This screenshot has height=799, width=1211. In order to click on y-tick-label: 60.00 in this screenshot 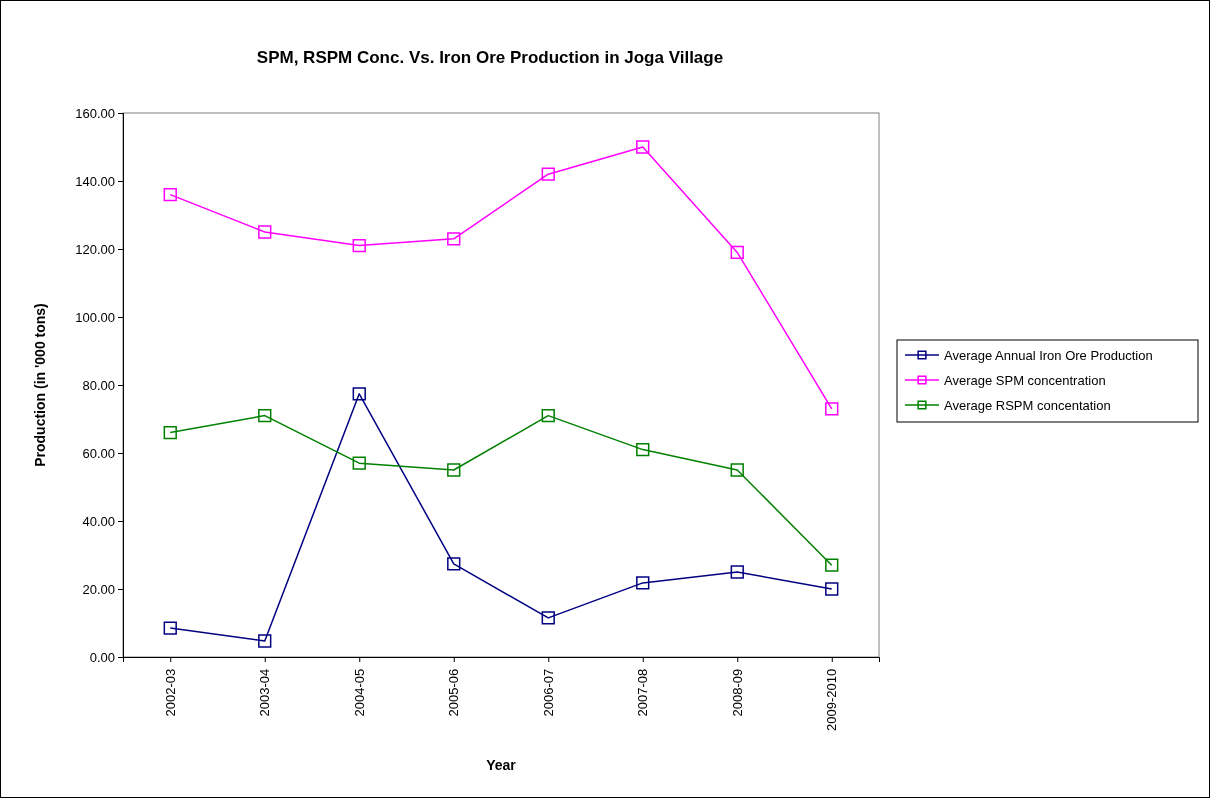, I will do `click(98, 453)`.